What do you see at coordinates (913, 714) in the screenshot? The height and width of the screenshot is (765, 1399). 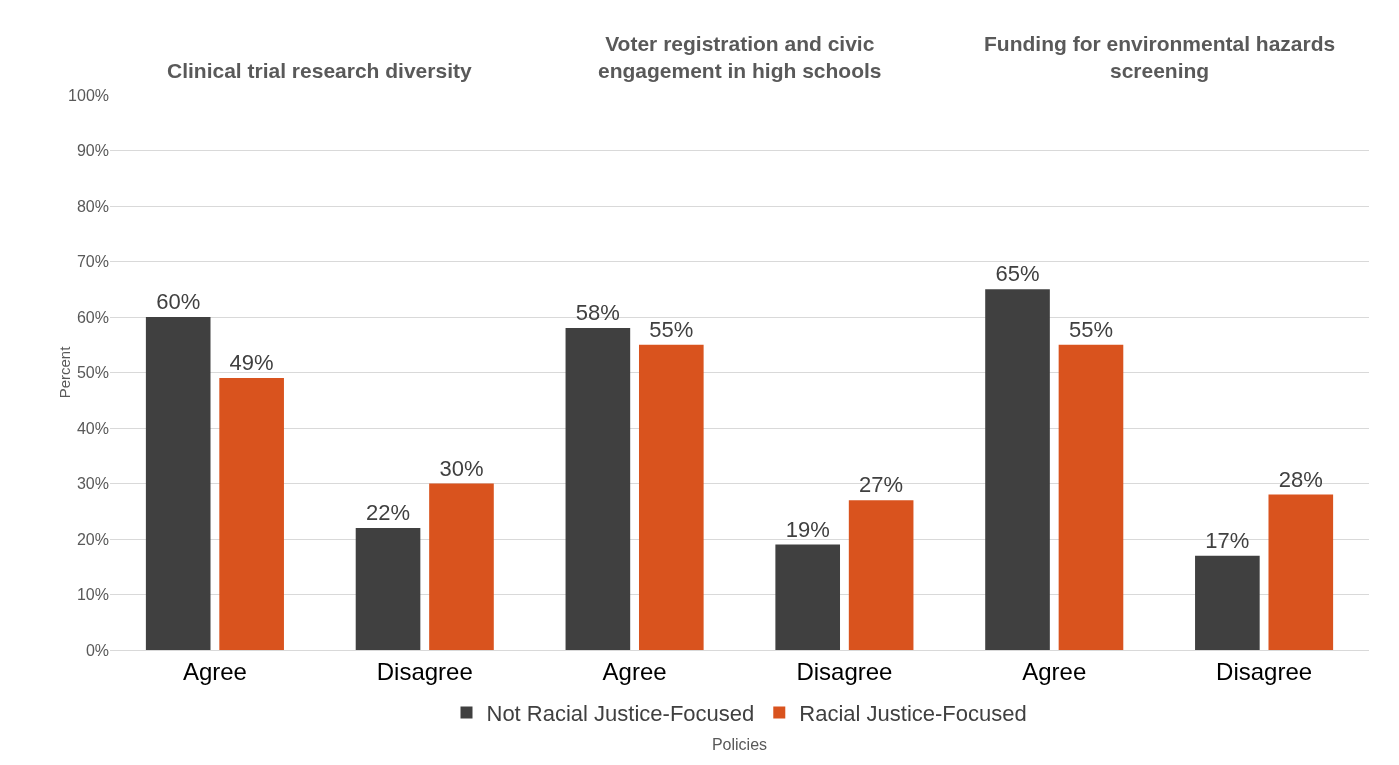 I see `legend-label: Racial Justice-Focused` at bounding box center [913, 714].